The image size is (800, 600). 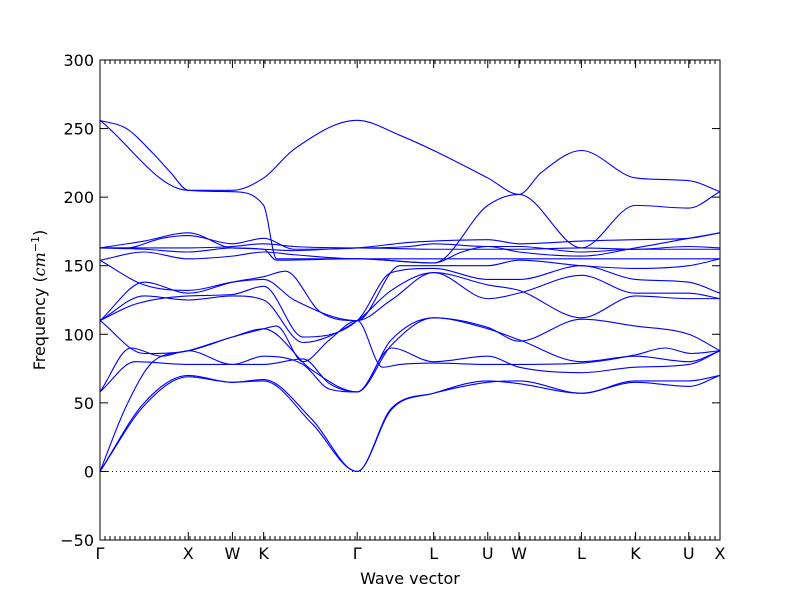 What do you see at coordinates (77, 540) in the screenshot?
I see `y-tick-label: −50` at bounding box center [77, 540].